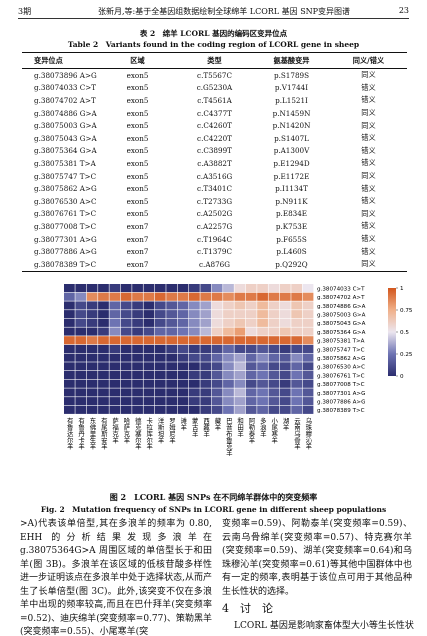 This screenshot has width=427, height=636. Describe the element at coordinates (137, 60) in the screenshot. I see `column-header: 区域` at that location.